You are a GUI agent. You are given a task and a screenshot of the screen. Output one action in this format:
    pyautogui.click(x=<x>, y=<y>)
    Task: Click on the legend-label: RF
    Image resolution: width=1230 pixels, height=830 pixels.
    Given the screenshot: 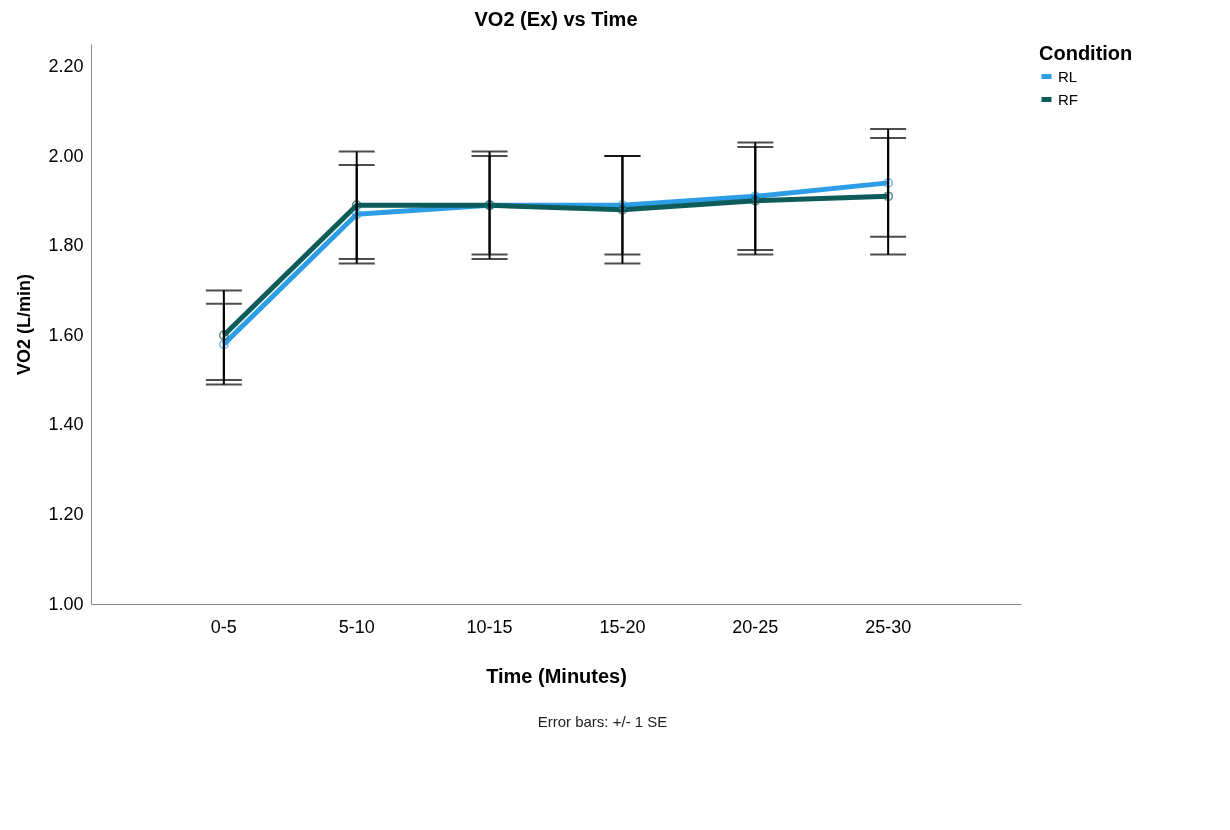 What is the action you would take?
    pyautogui.click(x=1068, y=99)
    